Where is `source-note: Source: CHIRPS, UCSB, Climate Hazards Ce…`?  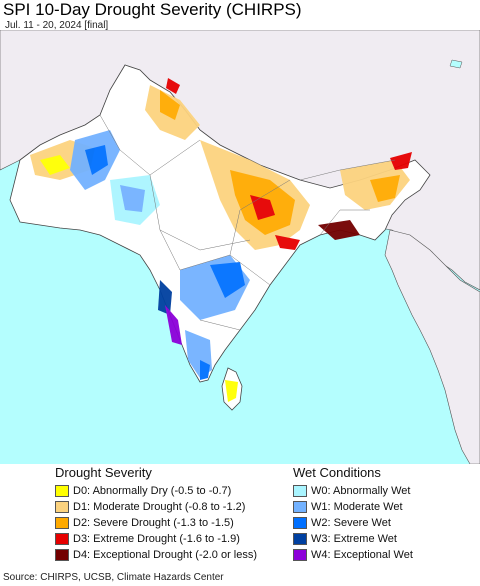
source-note: Source: CHIRPS, UCSB, Climate Hazards Ce… is located at coordinates (113, 577).